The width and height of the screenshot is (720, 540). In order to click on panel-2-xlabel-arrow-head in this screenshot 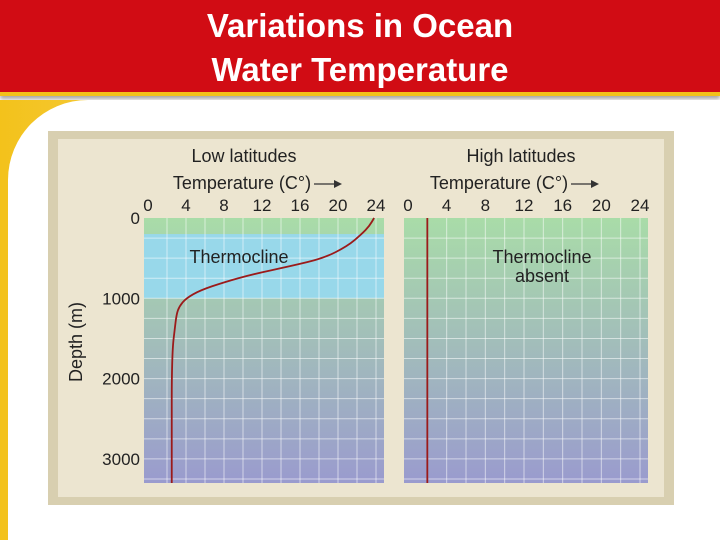, I will do `click(595, 184)`.